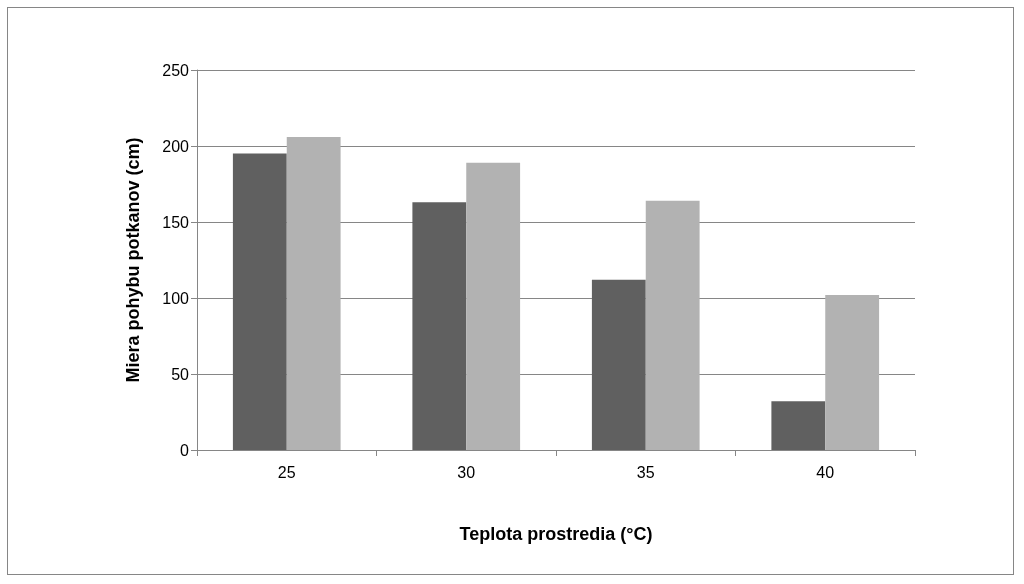 The image size is (1024, 584). I want to click on x-tick-label: 30, so click(466, 472).